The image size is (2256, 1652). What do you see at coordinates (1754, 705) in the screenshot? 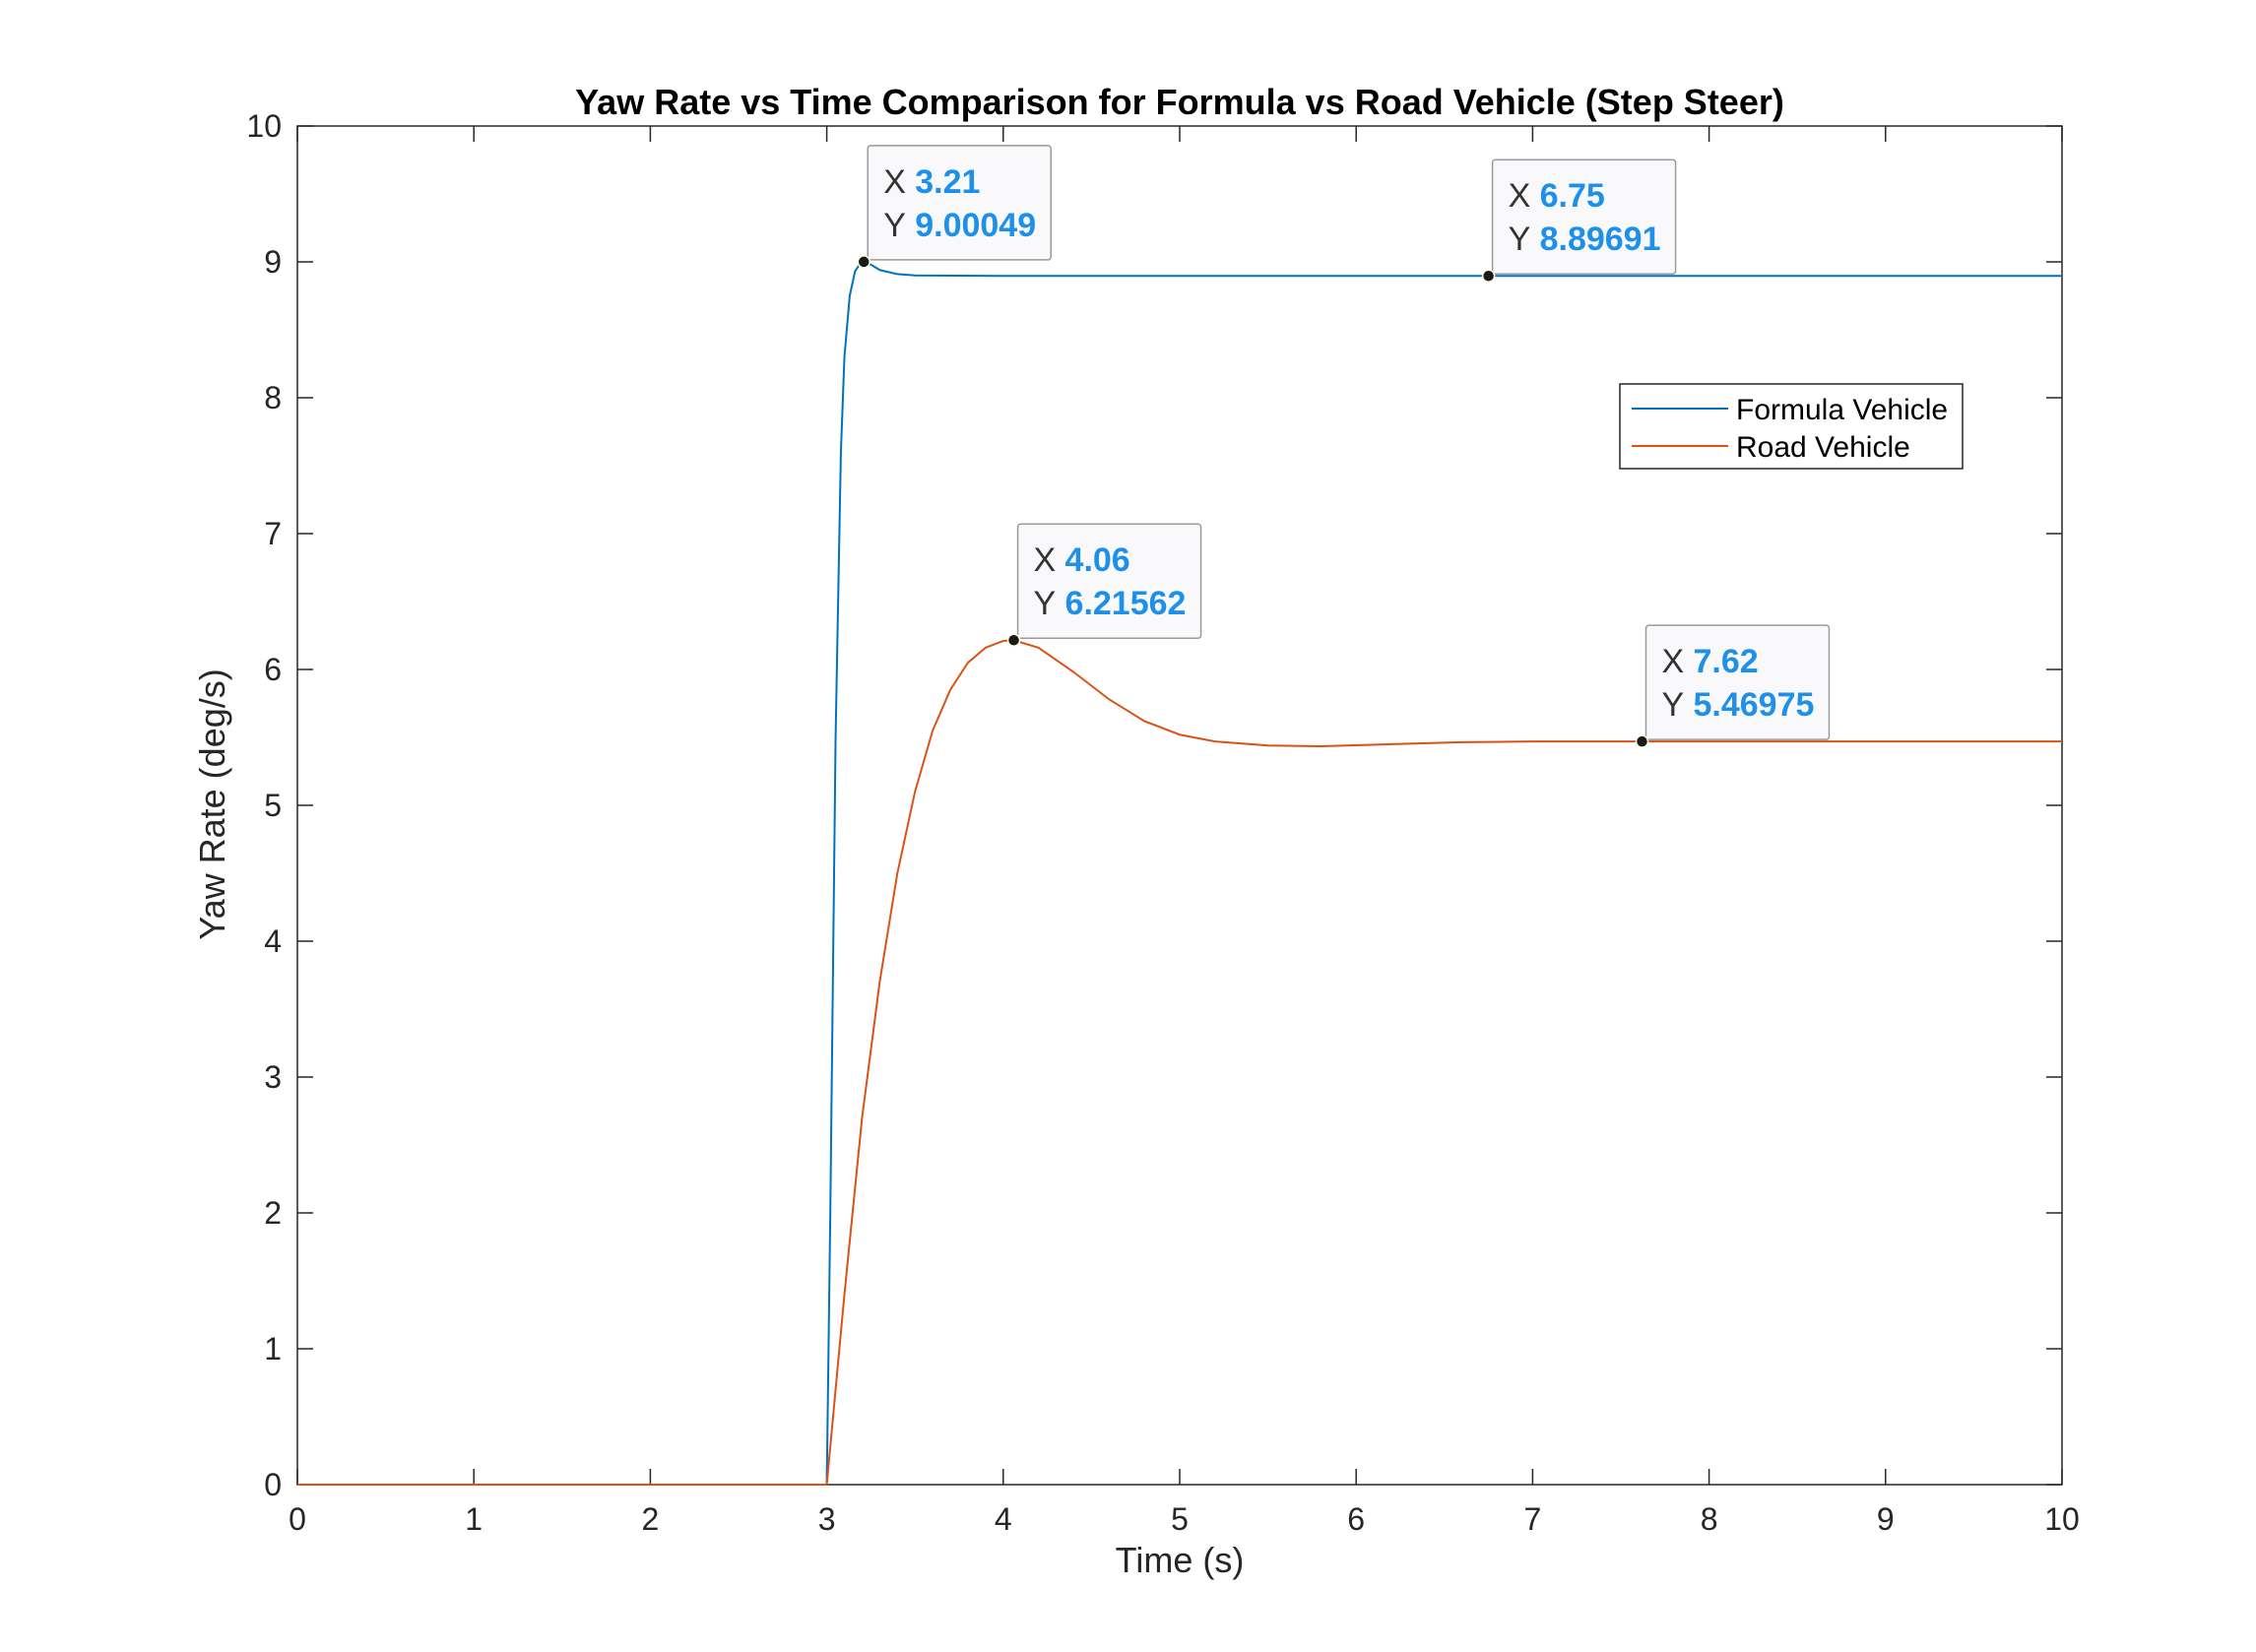
I see `data-tip-y-value: 5.46975` at bounding box center [1754, 705].